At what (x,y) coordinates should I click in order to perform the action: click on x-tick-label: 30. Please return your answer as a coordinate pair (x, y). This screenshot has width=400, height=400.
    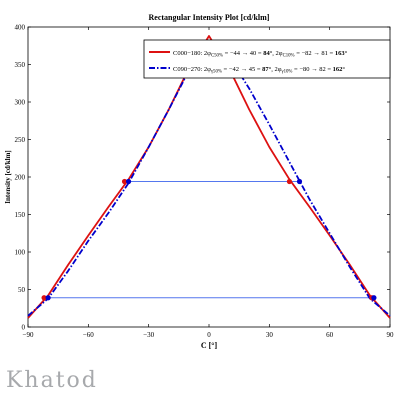
    Looking at the image, I should click on (270, 335).